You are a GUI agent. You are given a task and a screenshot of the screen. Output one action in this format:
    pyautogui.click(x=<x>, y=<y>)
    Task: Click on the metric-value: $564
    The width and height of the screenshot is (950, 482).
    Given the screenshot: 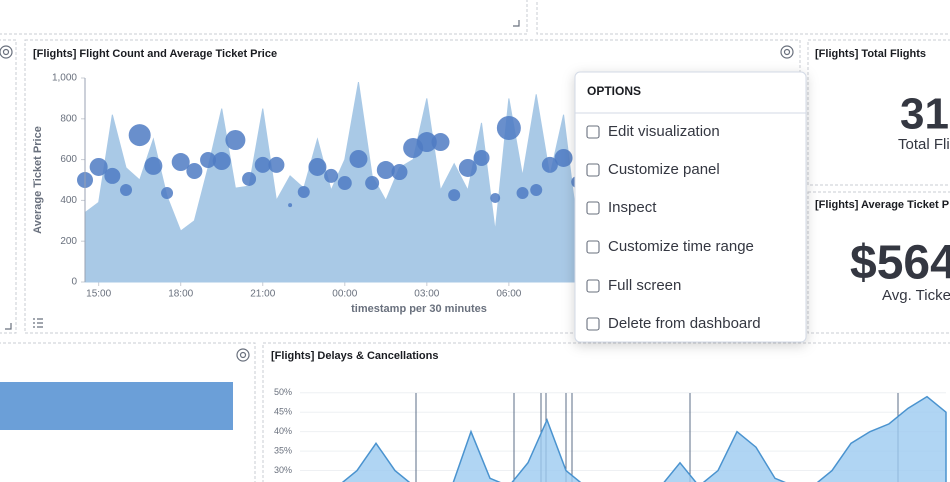 What is the action you would take?
    pyautogui.click(x=900, y=263)
    